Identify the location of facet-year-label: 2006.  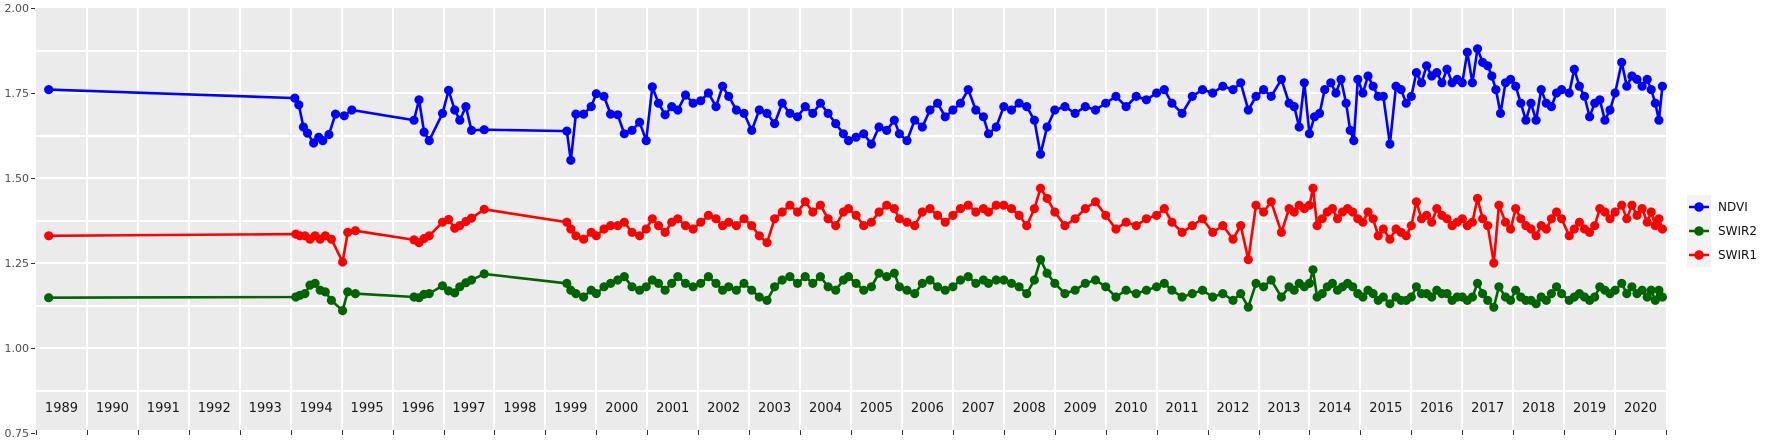
(927, 408).